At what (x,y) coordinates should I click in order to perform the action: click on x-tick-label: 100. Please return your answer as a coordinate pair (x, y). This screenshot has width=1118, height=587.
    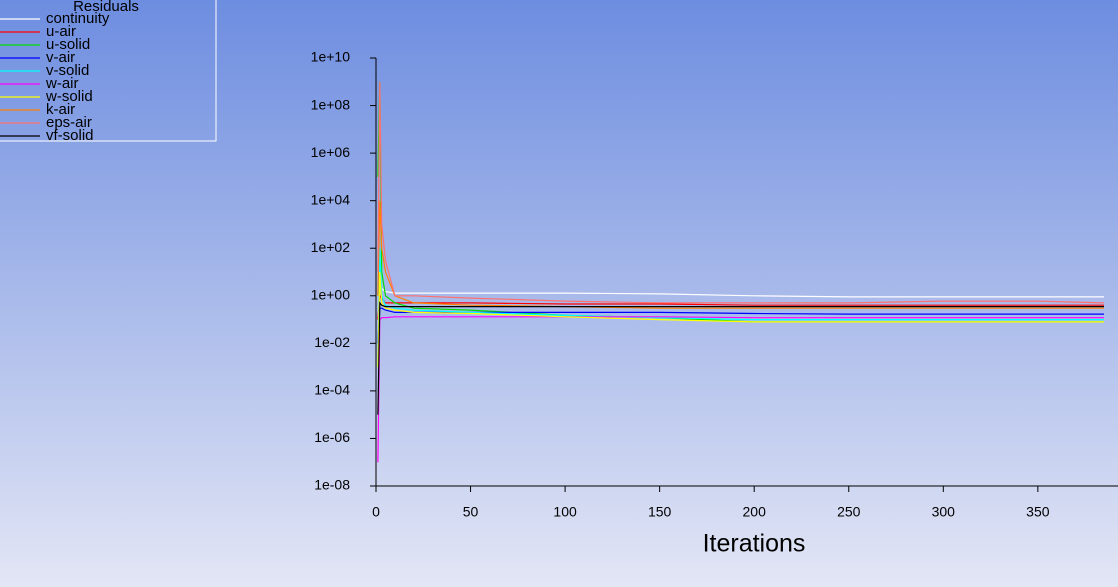
    Looking at the image, I should click on (565, 512).